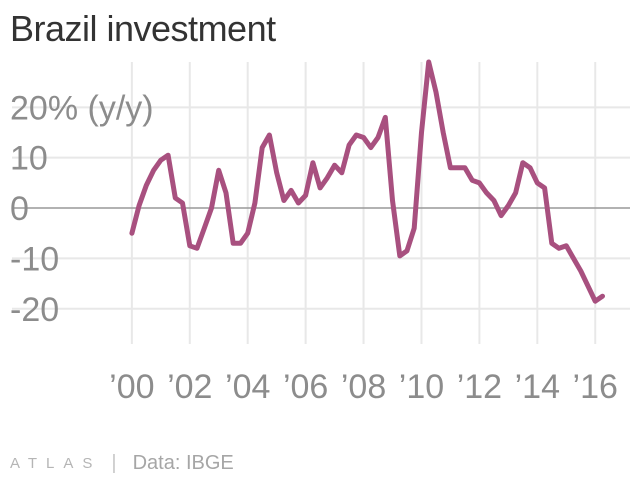 The width and height of the screenshot is (640, 480). Describe the element at coordinates (479, 387) in the screenshot. I see `x-tick-label: ’12` at that location.